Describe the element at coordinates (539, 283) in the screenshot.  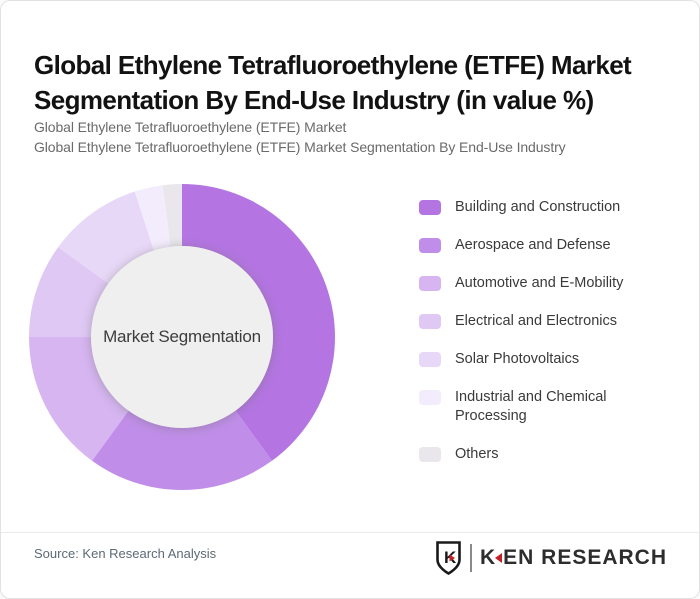
I see `legend-label: Automotive and E-Mobility` at that location.